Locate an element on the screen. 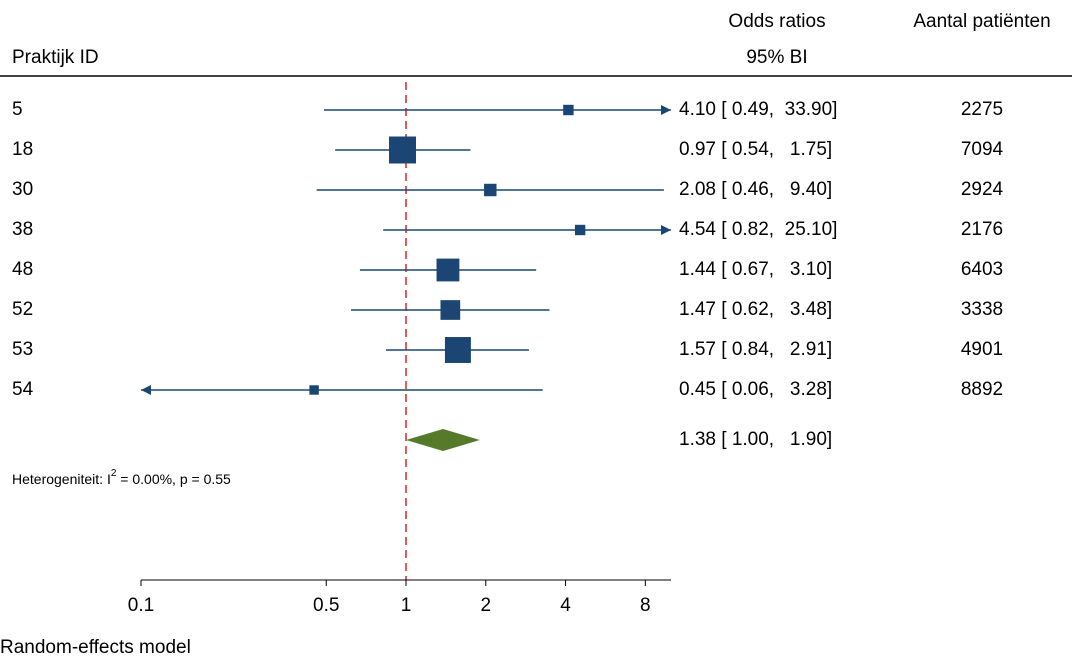  value-label: 1.47 [ 0.62, 3.48] is located at coordinates (755, 309).